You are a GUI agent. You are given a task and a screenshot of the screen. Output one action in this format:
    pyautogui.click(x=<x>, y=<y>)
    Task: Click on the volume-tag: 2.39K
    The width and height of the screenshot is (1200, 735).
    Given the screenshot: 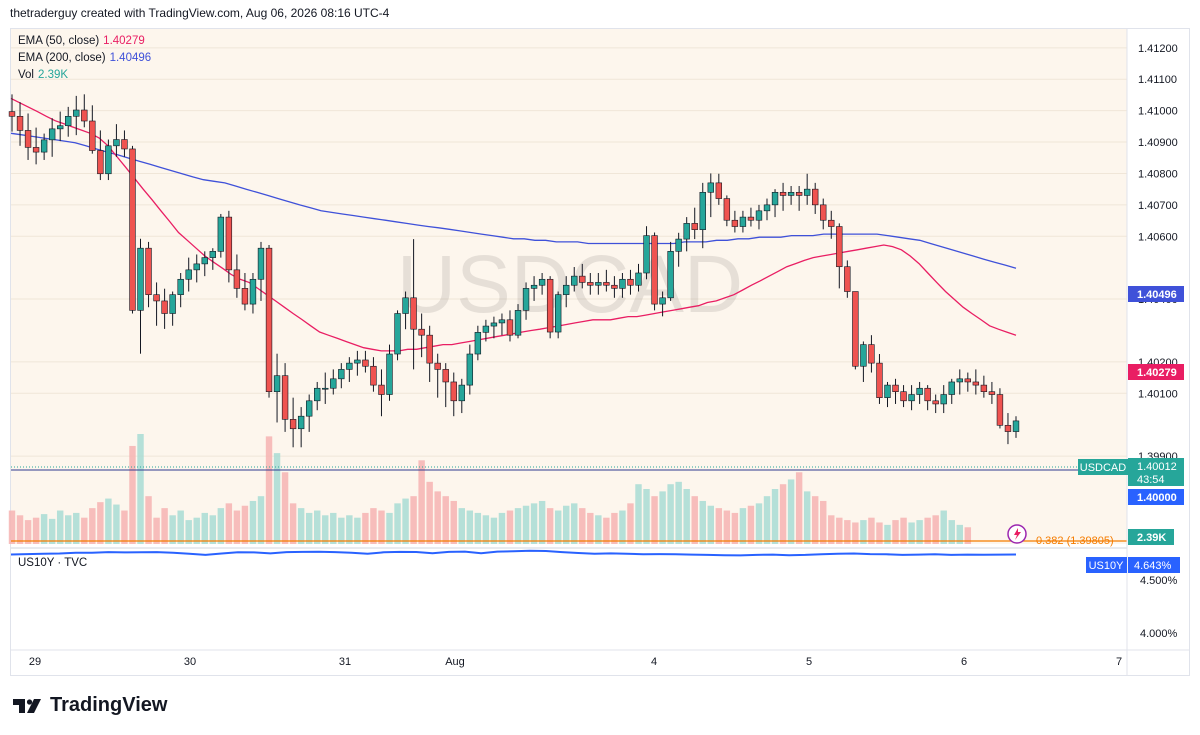 What is the action you would take?
    pyautogui.click(x=1151, y=537)
    